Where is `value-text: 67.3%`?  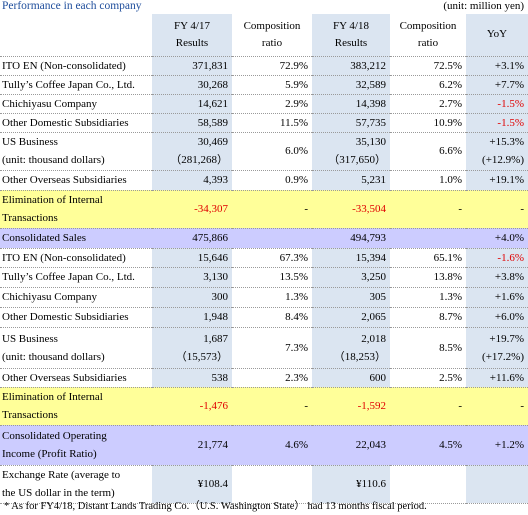
value-text: 67.3% is located at coordinates (293, 257).